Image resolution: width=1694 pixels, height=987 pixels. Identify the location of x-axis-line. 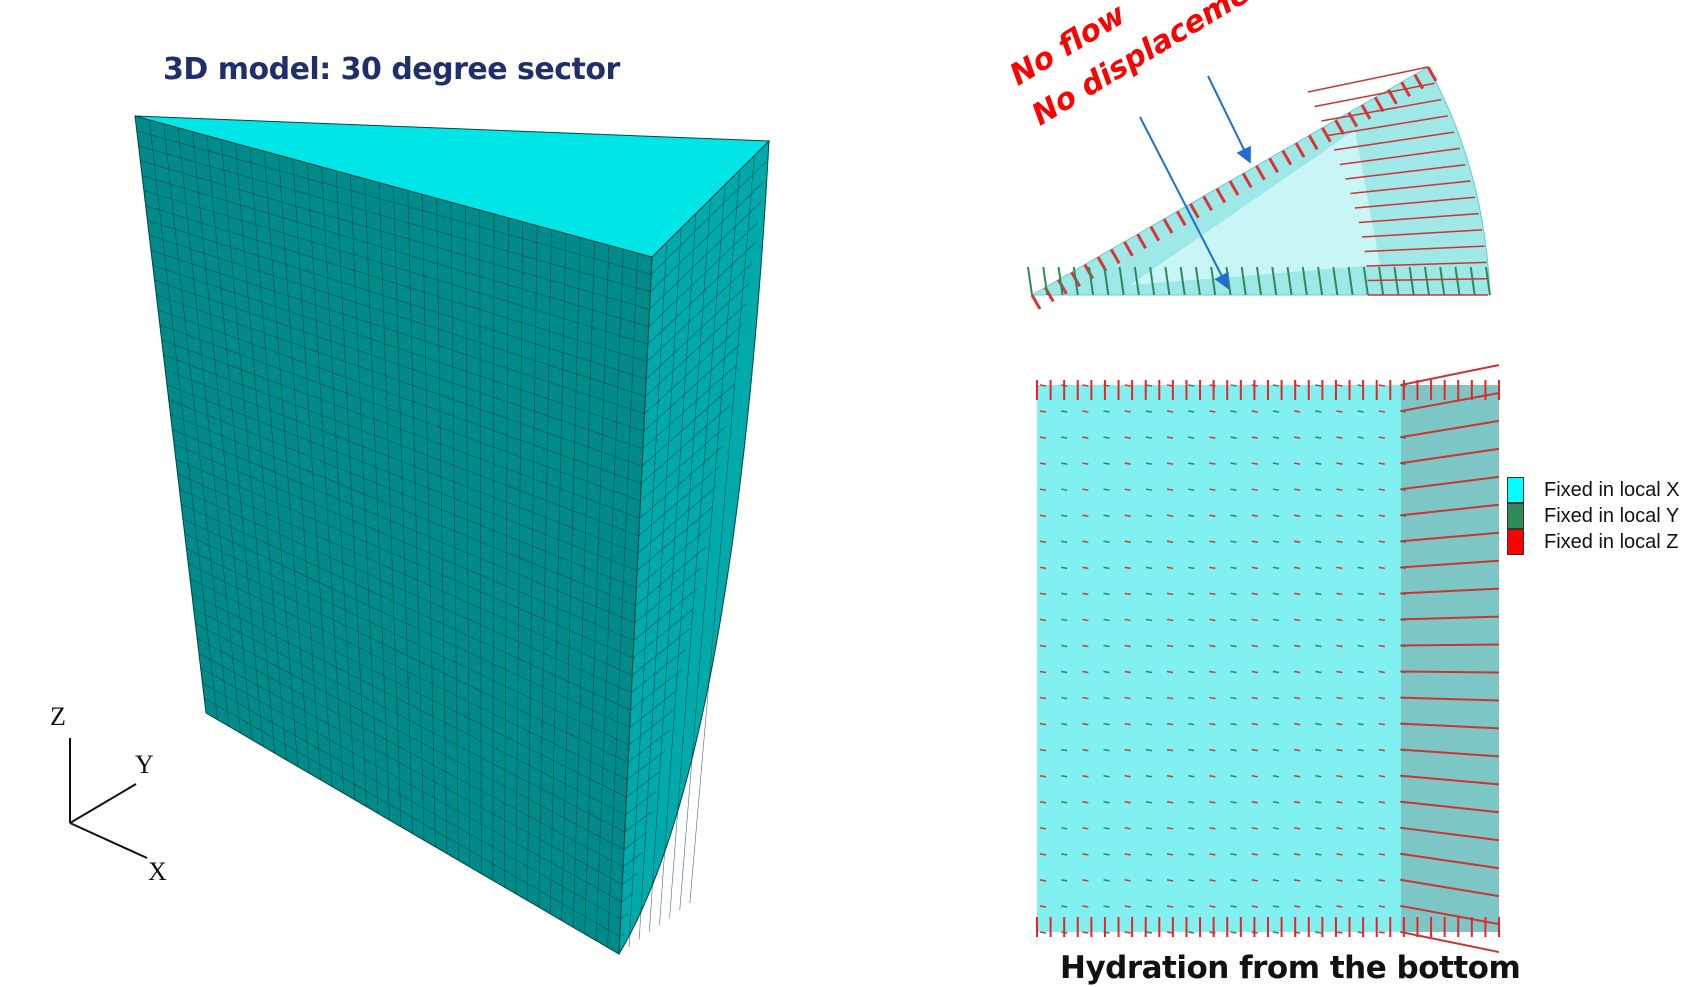
(108, 840).